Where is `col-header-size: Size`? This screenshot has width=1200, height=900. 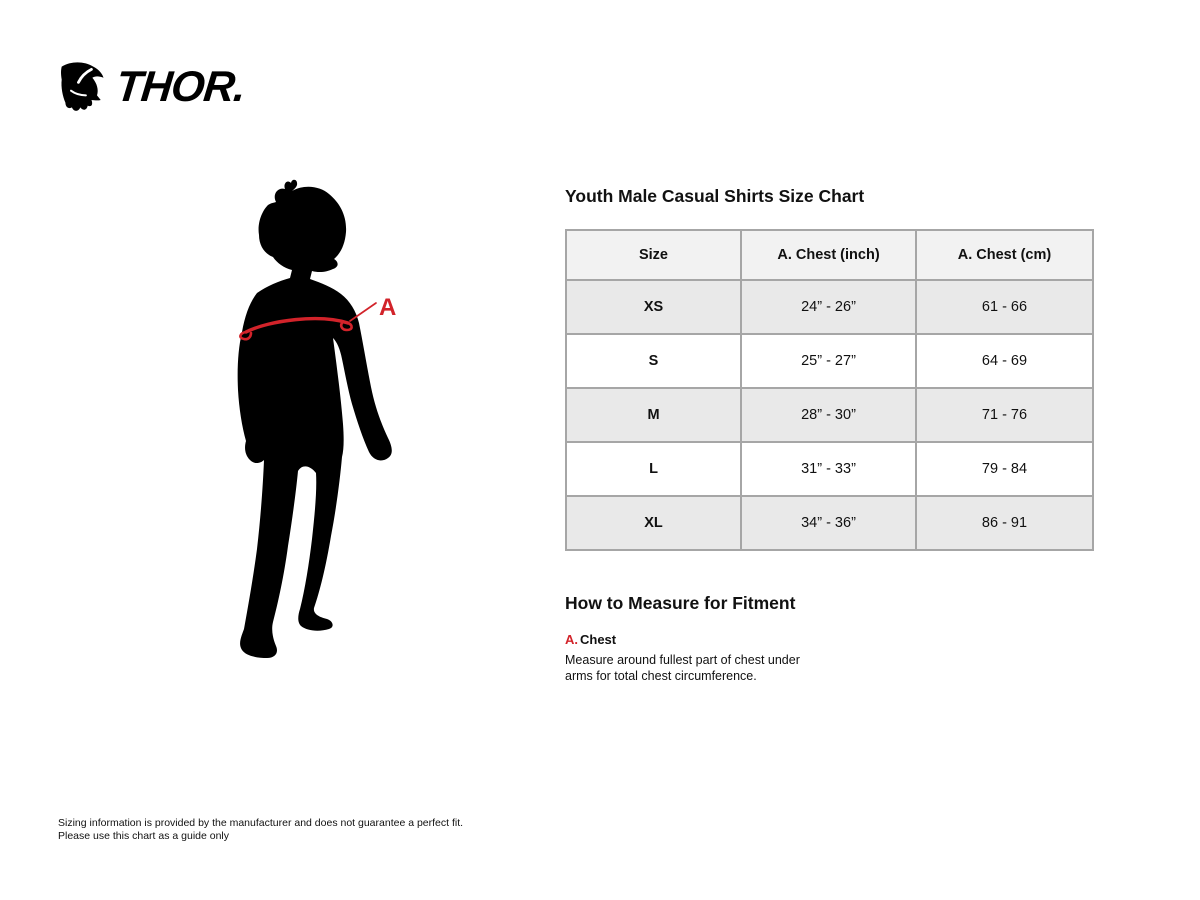 col-header-size: Size is located at coordinates (653, 255).